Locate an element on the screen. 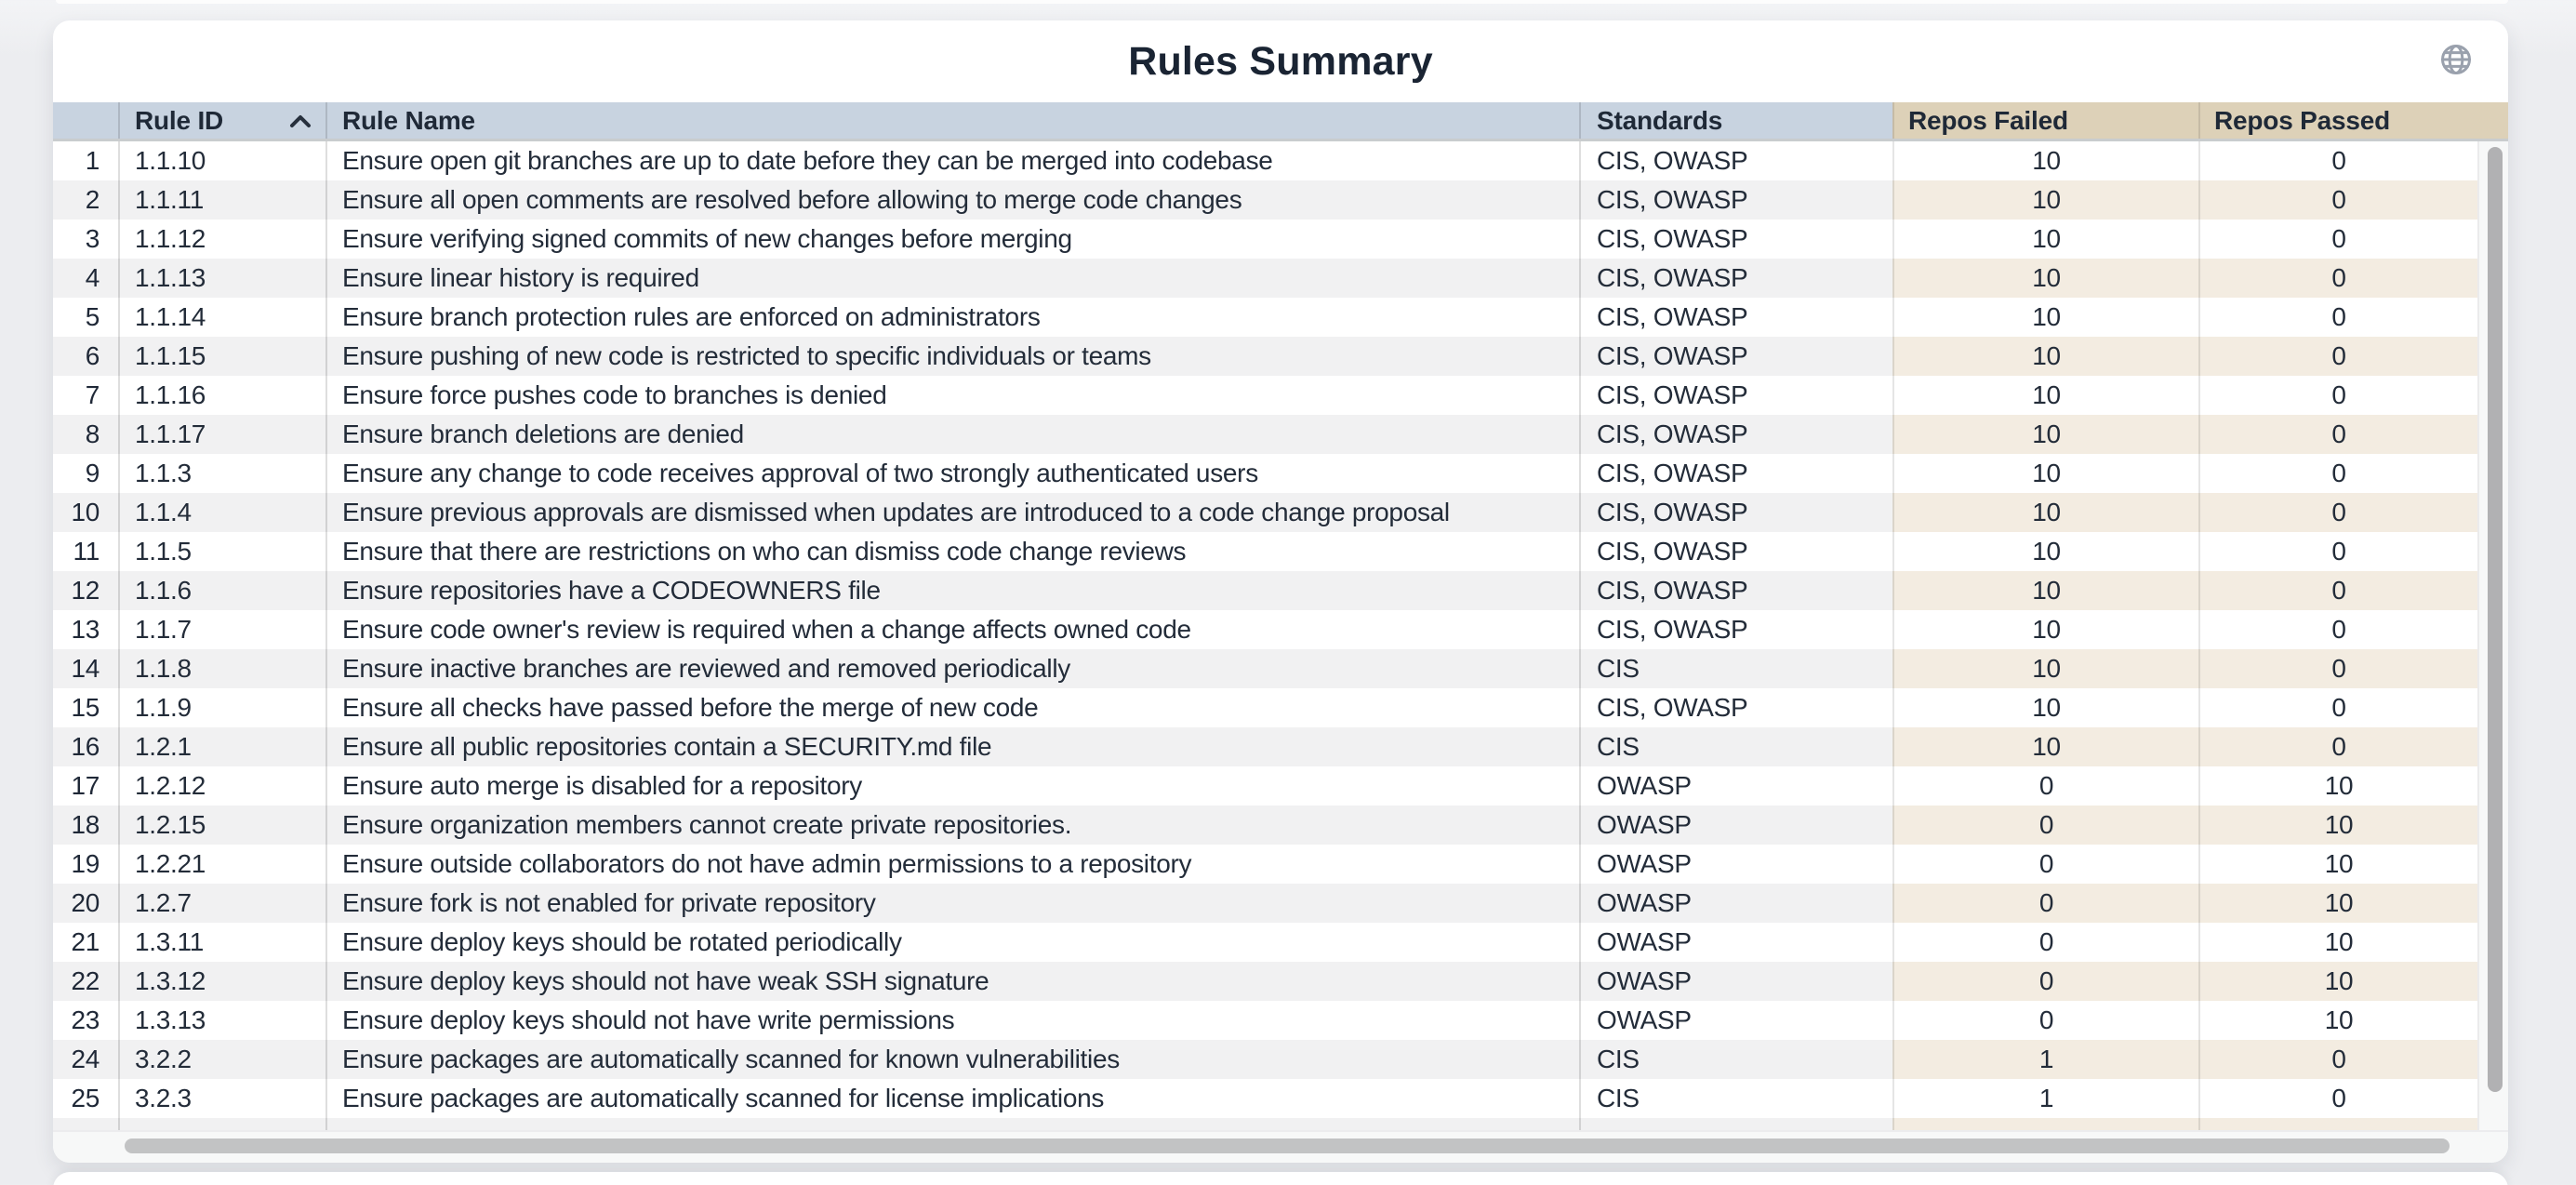  repos-failed-cell is located at coordinates (2045, 1124).